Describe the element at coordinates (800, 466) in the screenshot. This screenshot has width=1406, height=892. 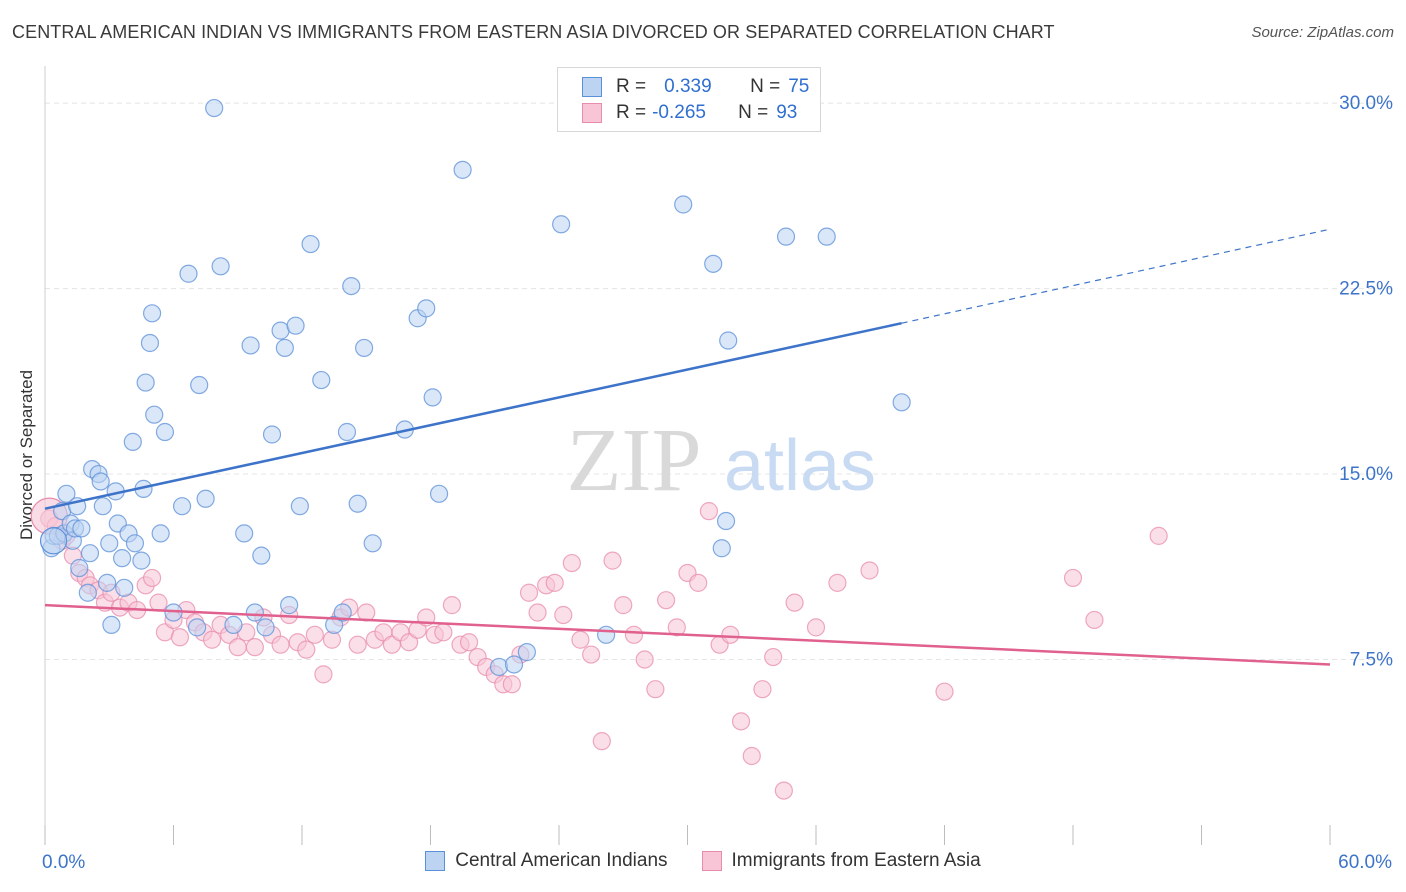
I see `watermark-atlas: atlas` at that location.